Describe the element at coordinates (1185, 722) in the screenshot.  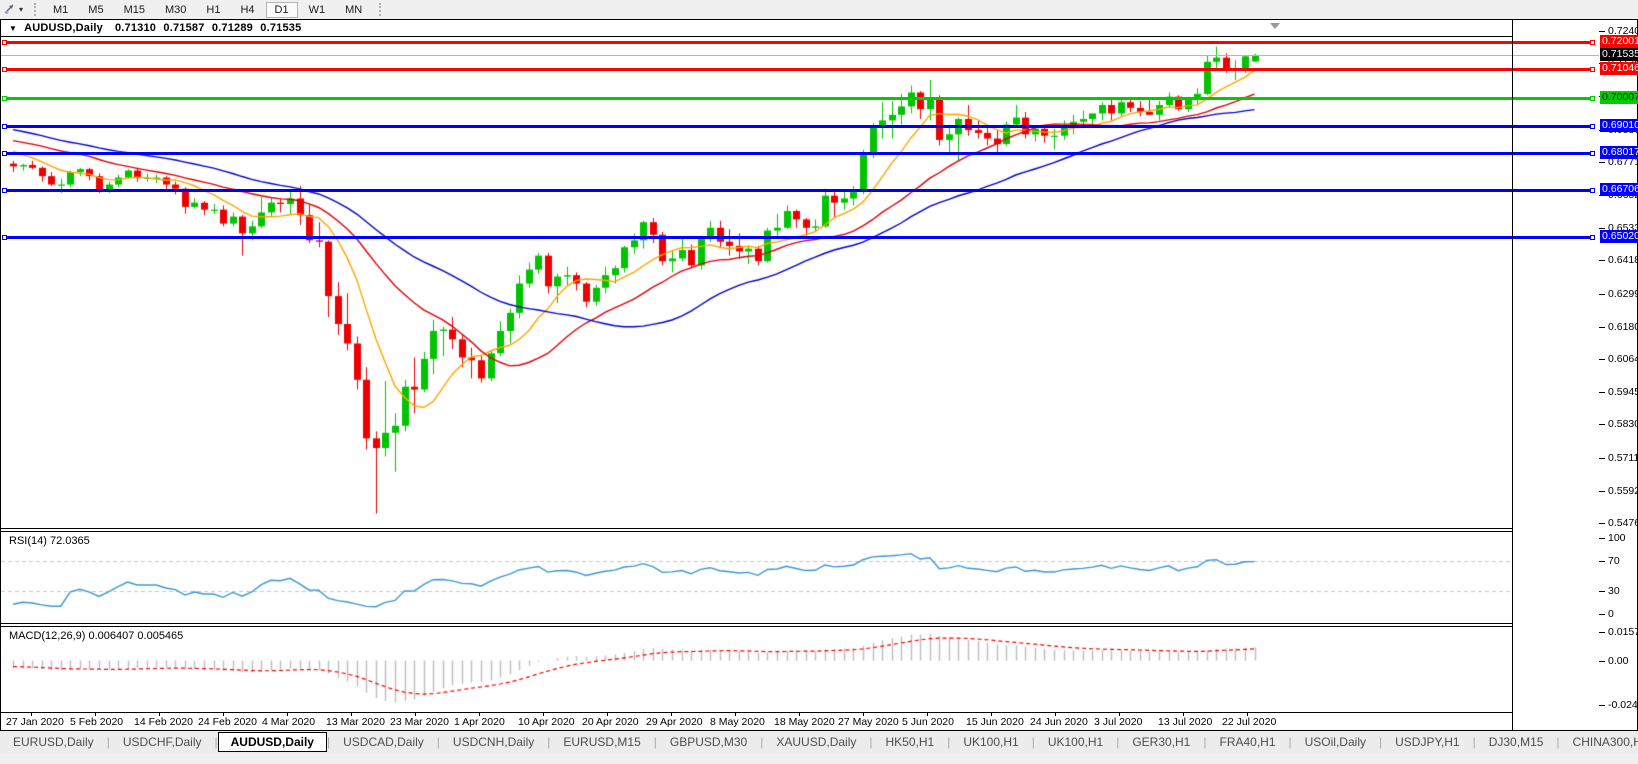
I see `date-tick-label: 13 Jul 2020` at that location.